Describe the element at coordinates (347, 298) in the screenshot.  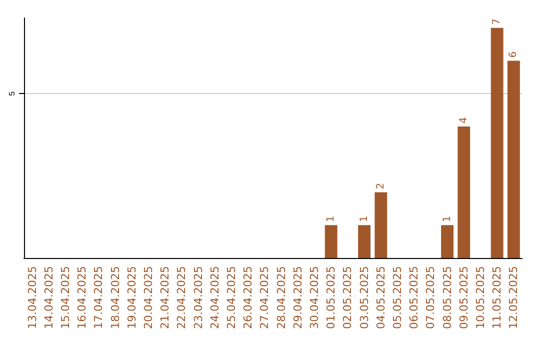
I see `x-tick-label: 02.05.2025` at that location.